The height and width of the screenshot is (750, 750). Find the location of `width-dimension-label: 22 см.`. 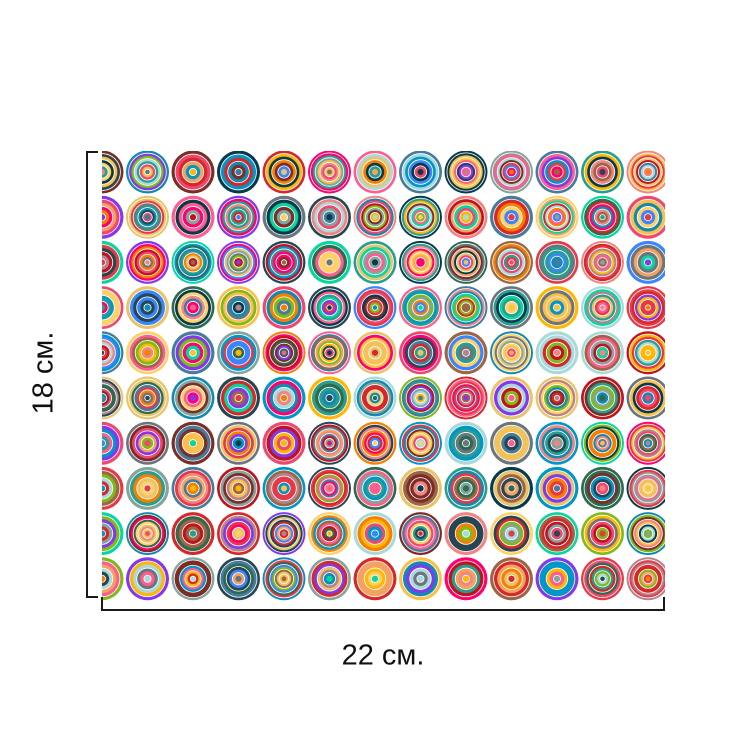

width-dimension-label: 22 см. is located at coordinates (383, 655).